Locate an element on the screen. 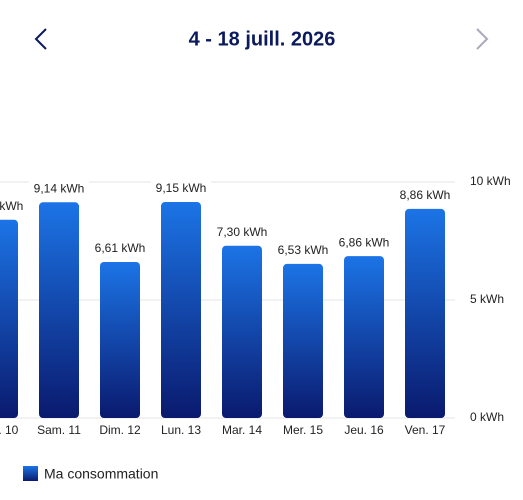 This screenshot has height=500, width=523. prev-button is located at coordinates (40, 39).